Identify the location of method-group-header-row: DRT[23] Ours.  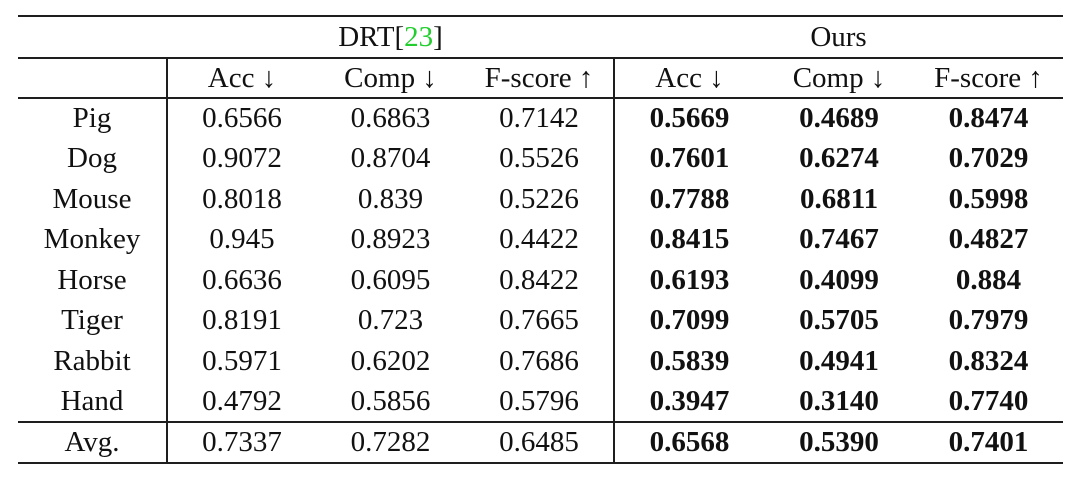
(541, 37).